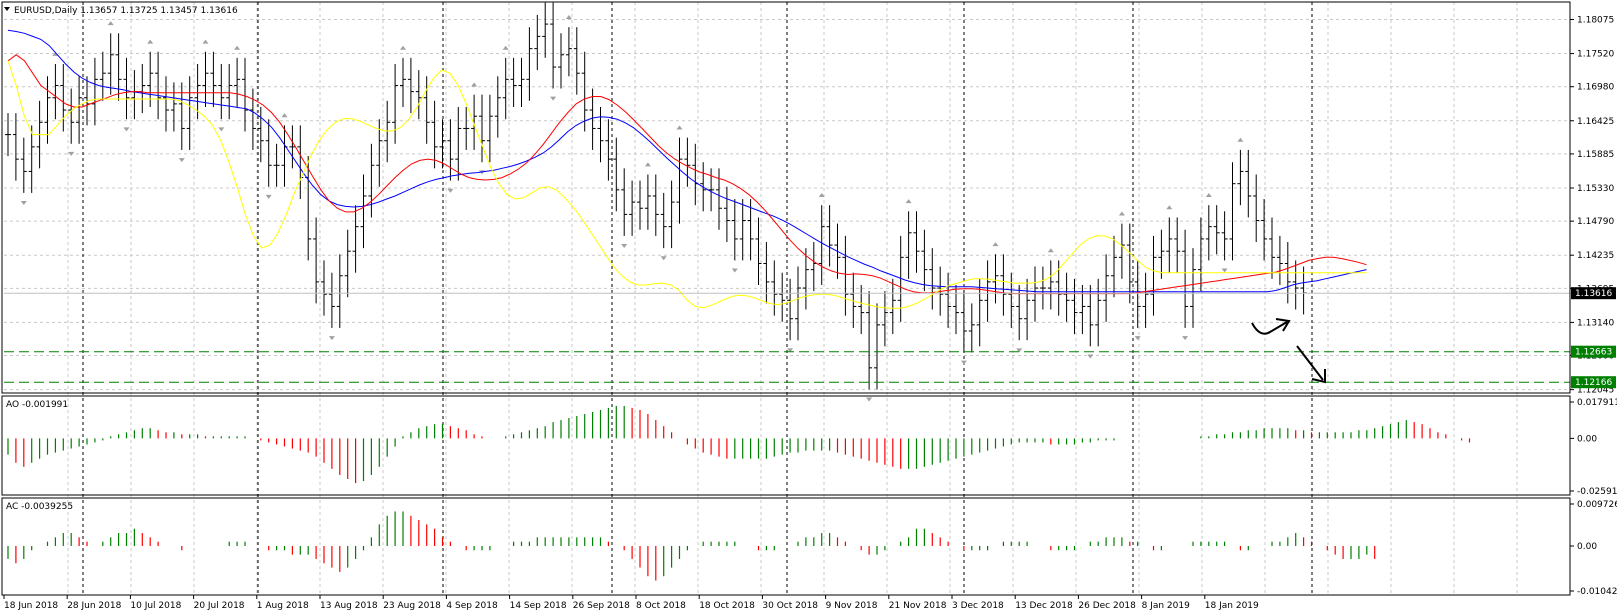 The image size is (1617, 613). Describe the element at coordinates (1593, 351) in the screenshot. I see `level-price-box` at that location.